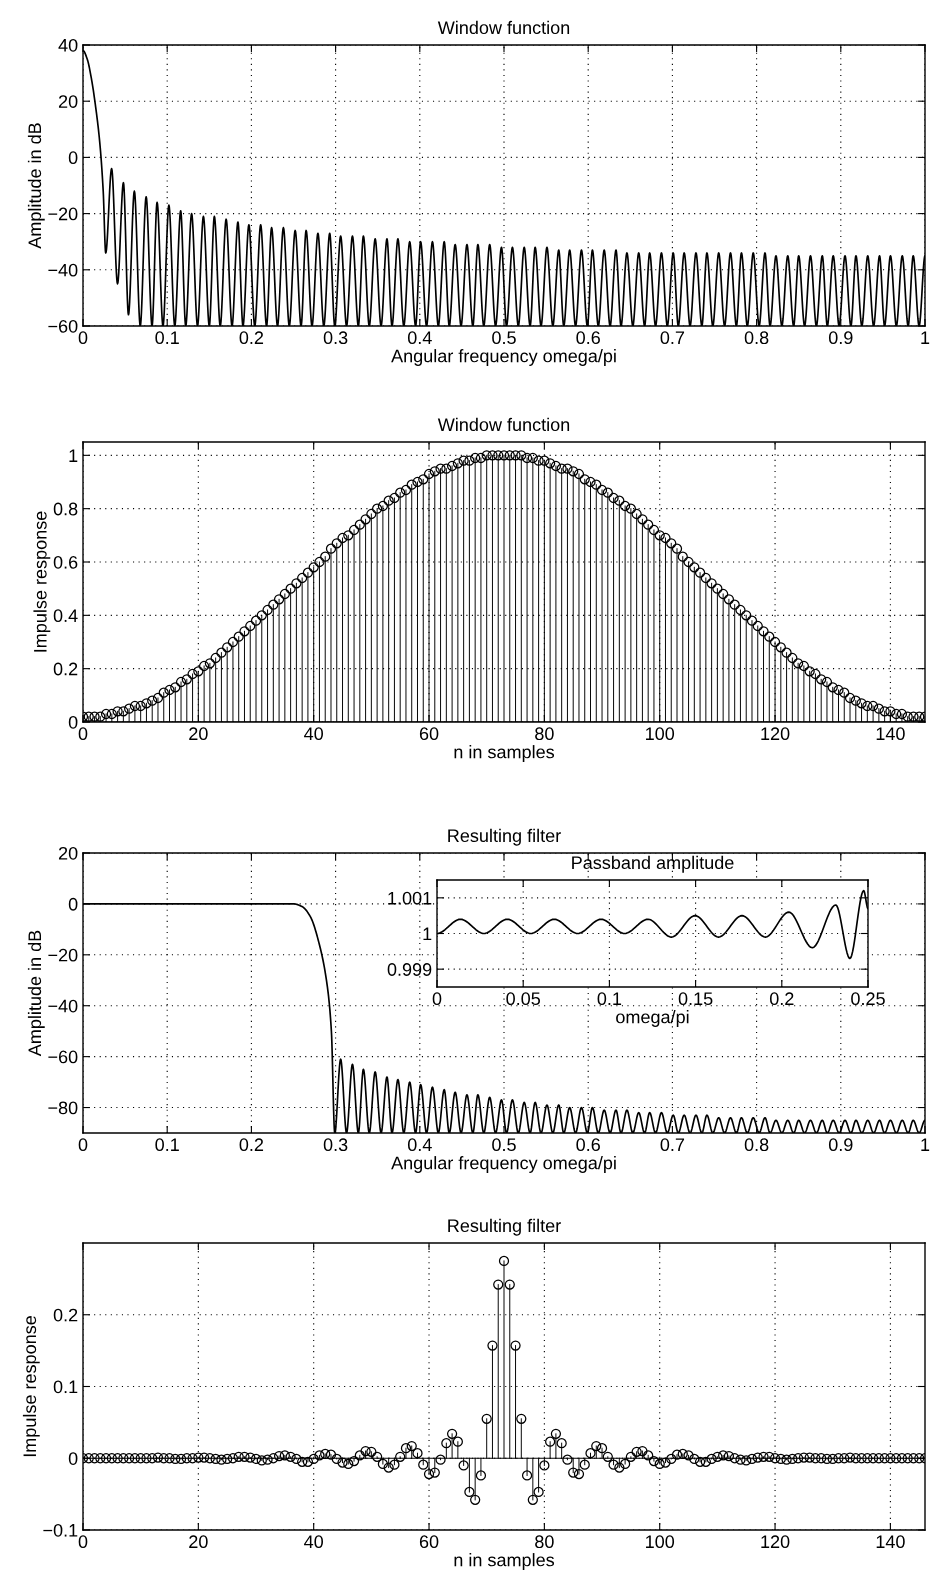 The image size is (945, 1586). Describe the element at coordinates (409, 969) in the screenshot. I see `y-tick-label: 0.999` at that location.